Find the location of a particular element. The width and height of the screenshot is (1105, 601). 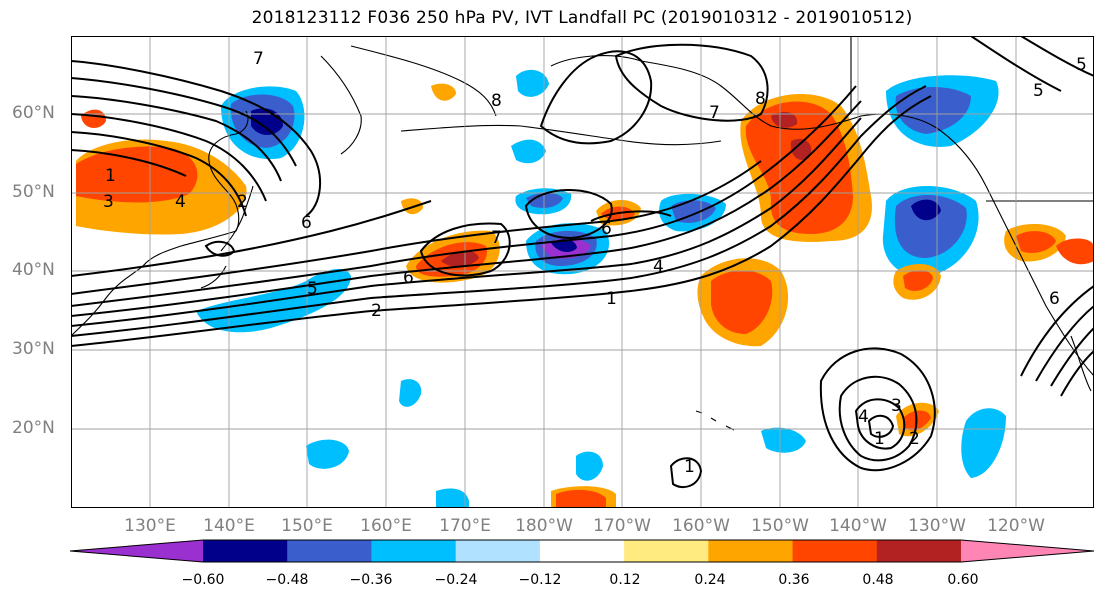

aleutian-chain is located at coordinates (561, 135).